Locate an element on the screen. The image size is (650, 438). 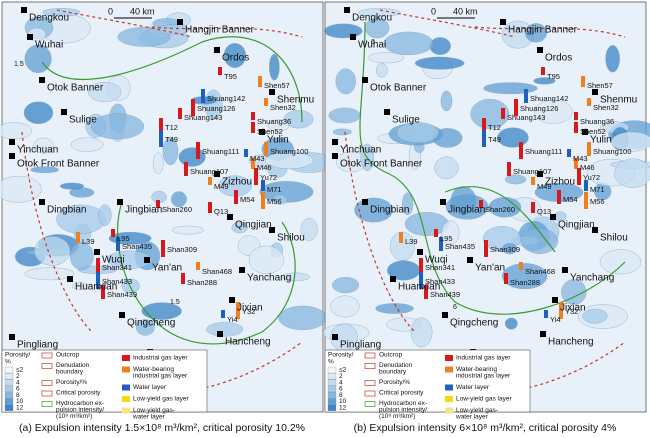
scale-label: 0 is located at coordinates (433, 11).